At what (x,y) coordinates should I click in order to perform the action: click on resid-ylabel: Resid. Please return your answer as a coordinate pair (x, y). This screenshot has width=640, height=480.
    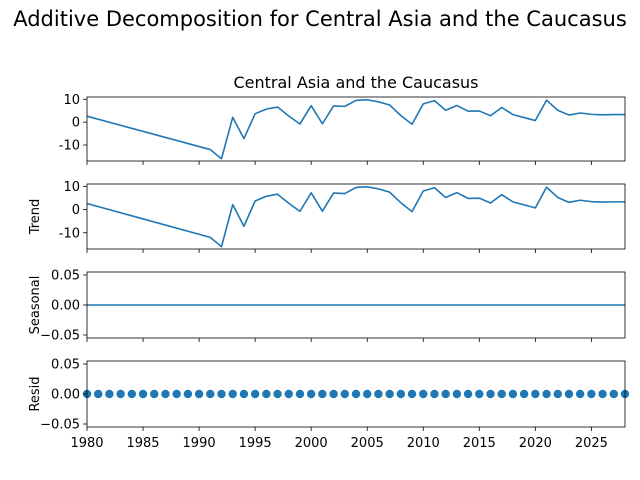
    Looking at the image, I should click on (35, 393).